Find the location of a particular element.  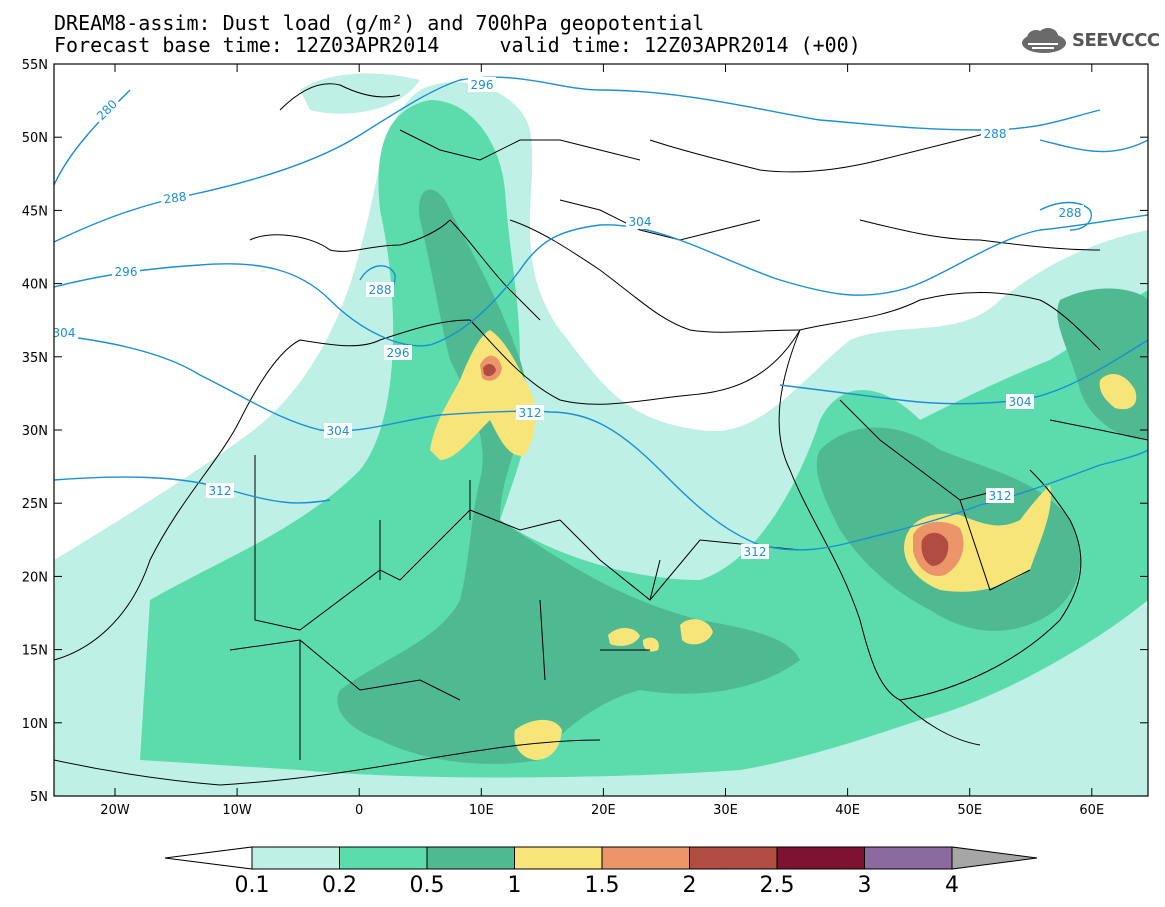

lon-label: 20W is located at coordinates (115, 810).